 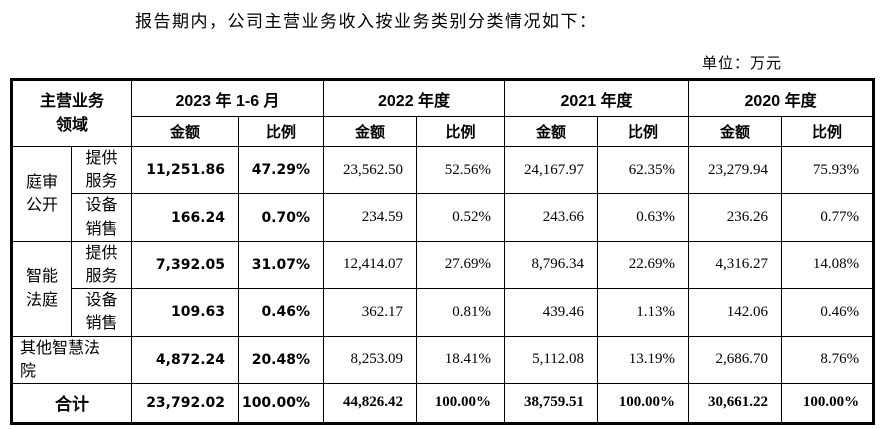 What do you see at coordinates (735, 403) in the screenshot?
I see `cell-amount: 30,661.22` at bounding box center [735, 403].